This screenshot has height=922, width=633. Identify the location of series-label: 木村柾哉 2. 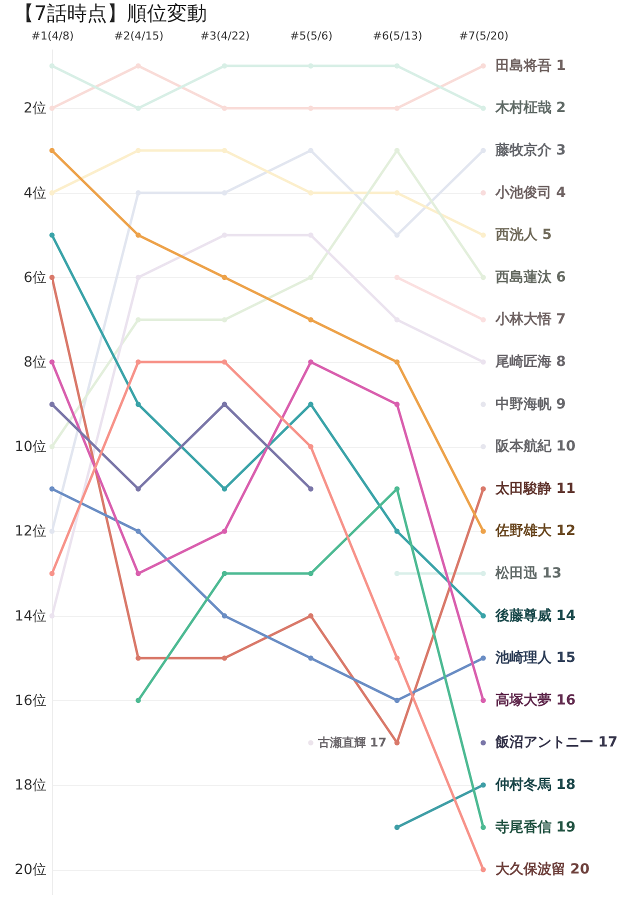
(530, 108).